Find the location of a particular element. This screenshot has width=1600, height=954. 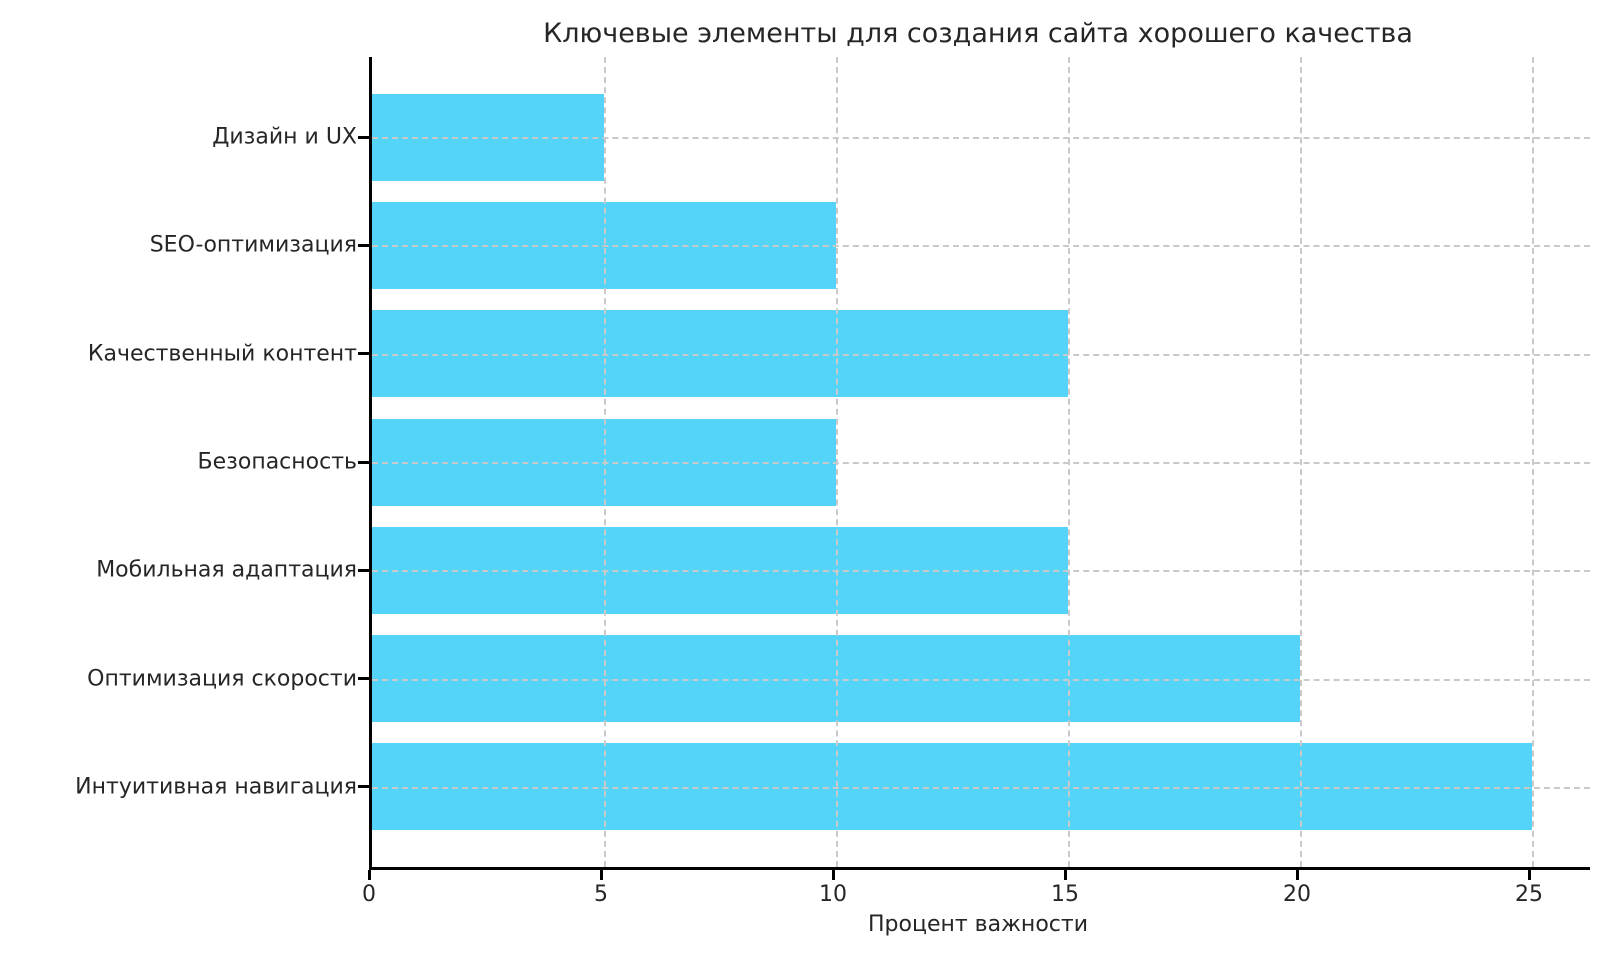

y-tick-label-6: Интуитивная навигация is located at coordinates (216, 787).